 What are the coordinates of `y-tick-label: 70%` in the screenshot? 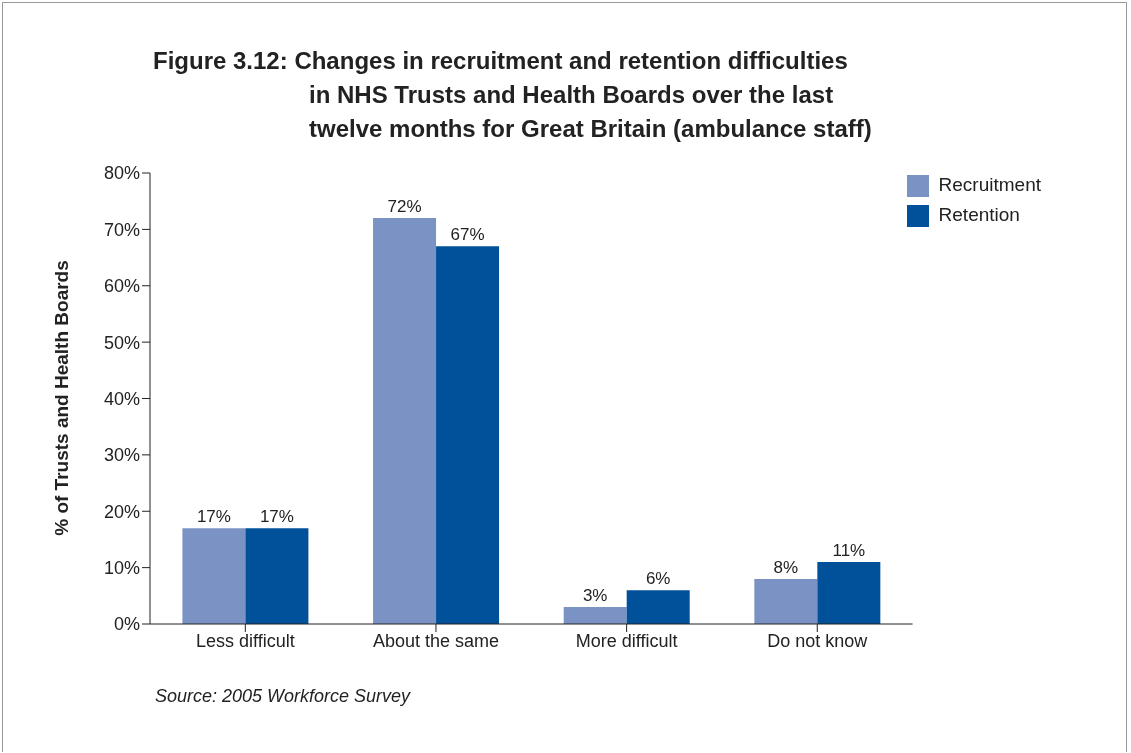 It's located at (121, 229).